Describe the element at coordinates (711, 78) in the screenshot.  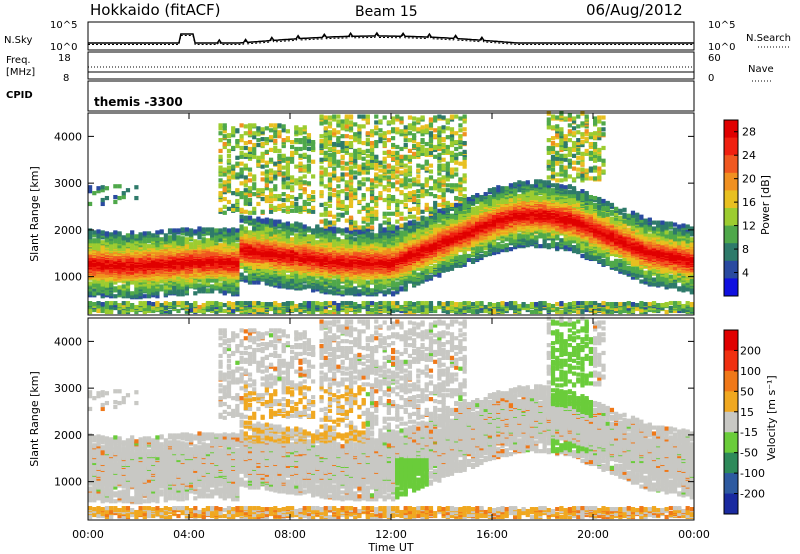
I see `nave-tick-bottom: 0` at that location.